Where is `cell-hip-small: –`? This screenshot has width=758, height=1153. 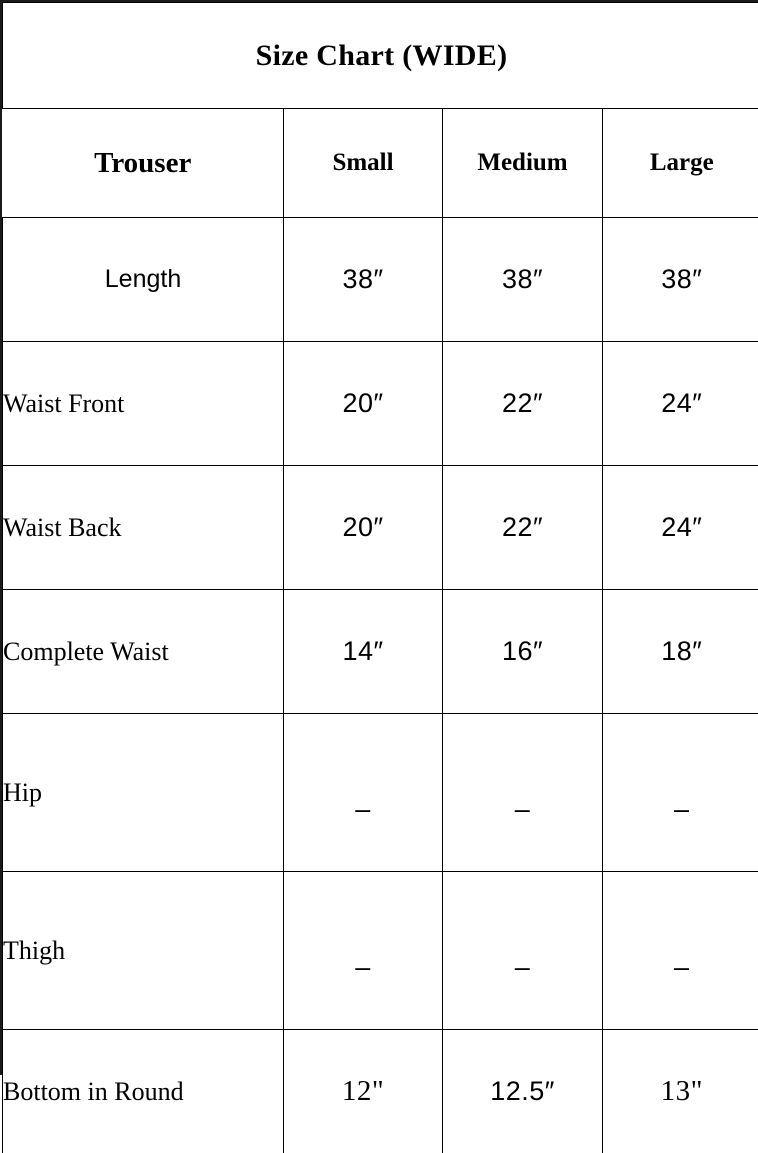
cell-hip-small: – is located at coordinates (363, 793).